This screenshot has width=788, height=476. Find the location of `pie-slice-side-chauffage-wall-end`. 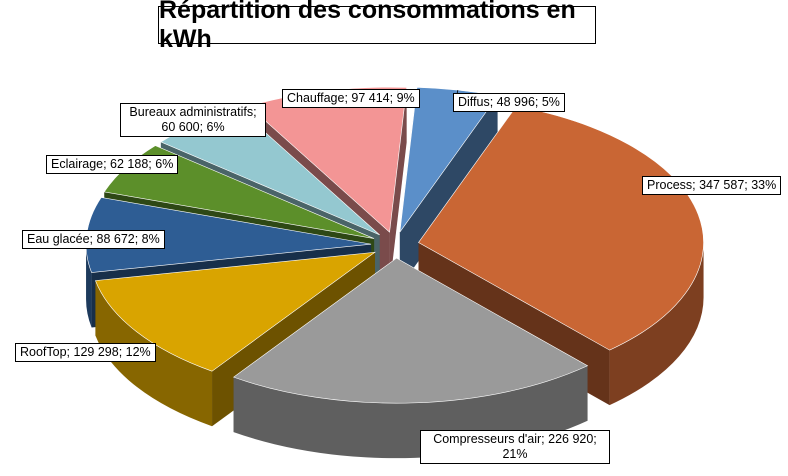

pie-slice-side-chauffage-wall-end is located at coordinates (398, 187).